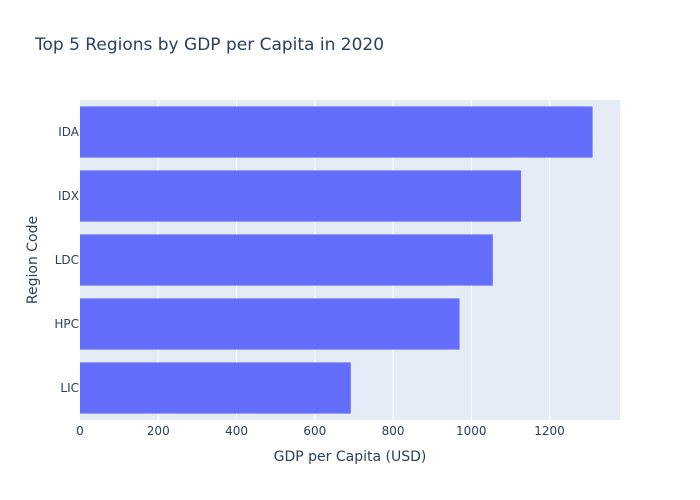 This screenshot has height=500, width=700. Describe the element at coordinates (336, 132) in the screenshot. I see `bar-ida` at that location.